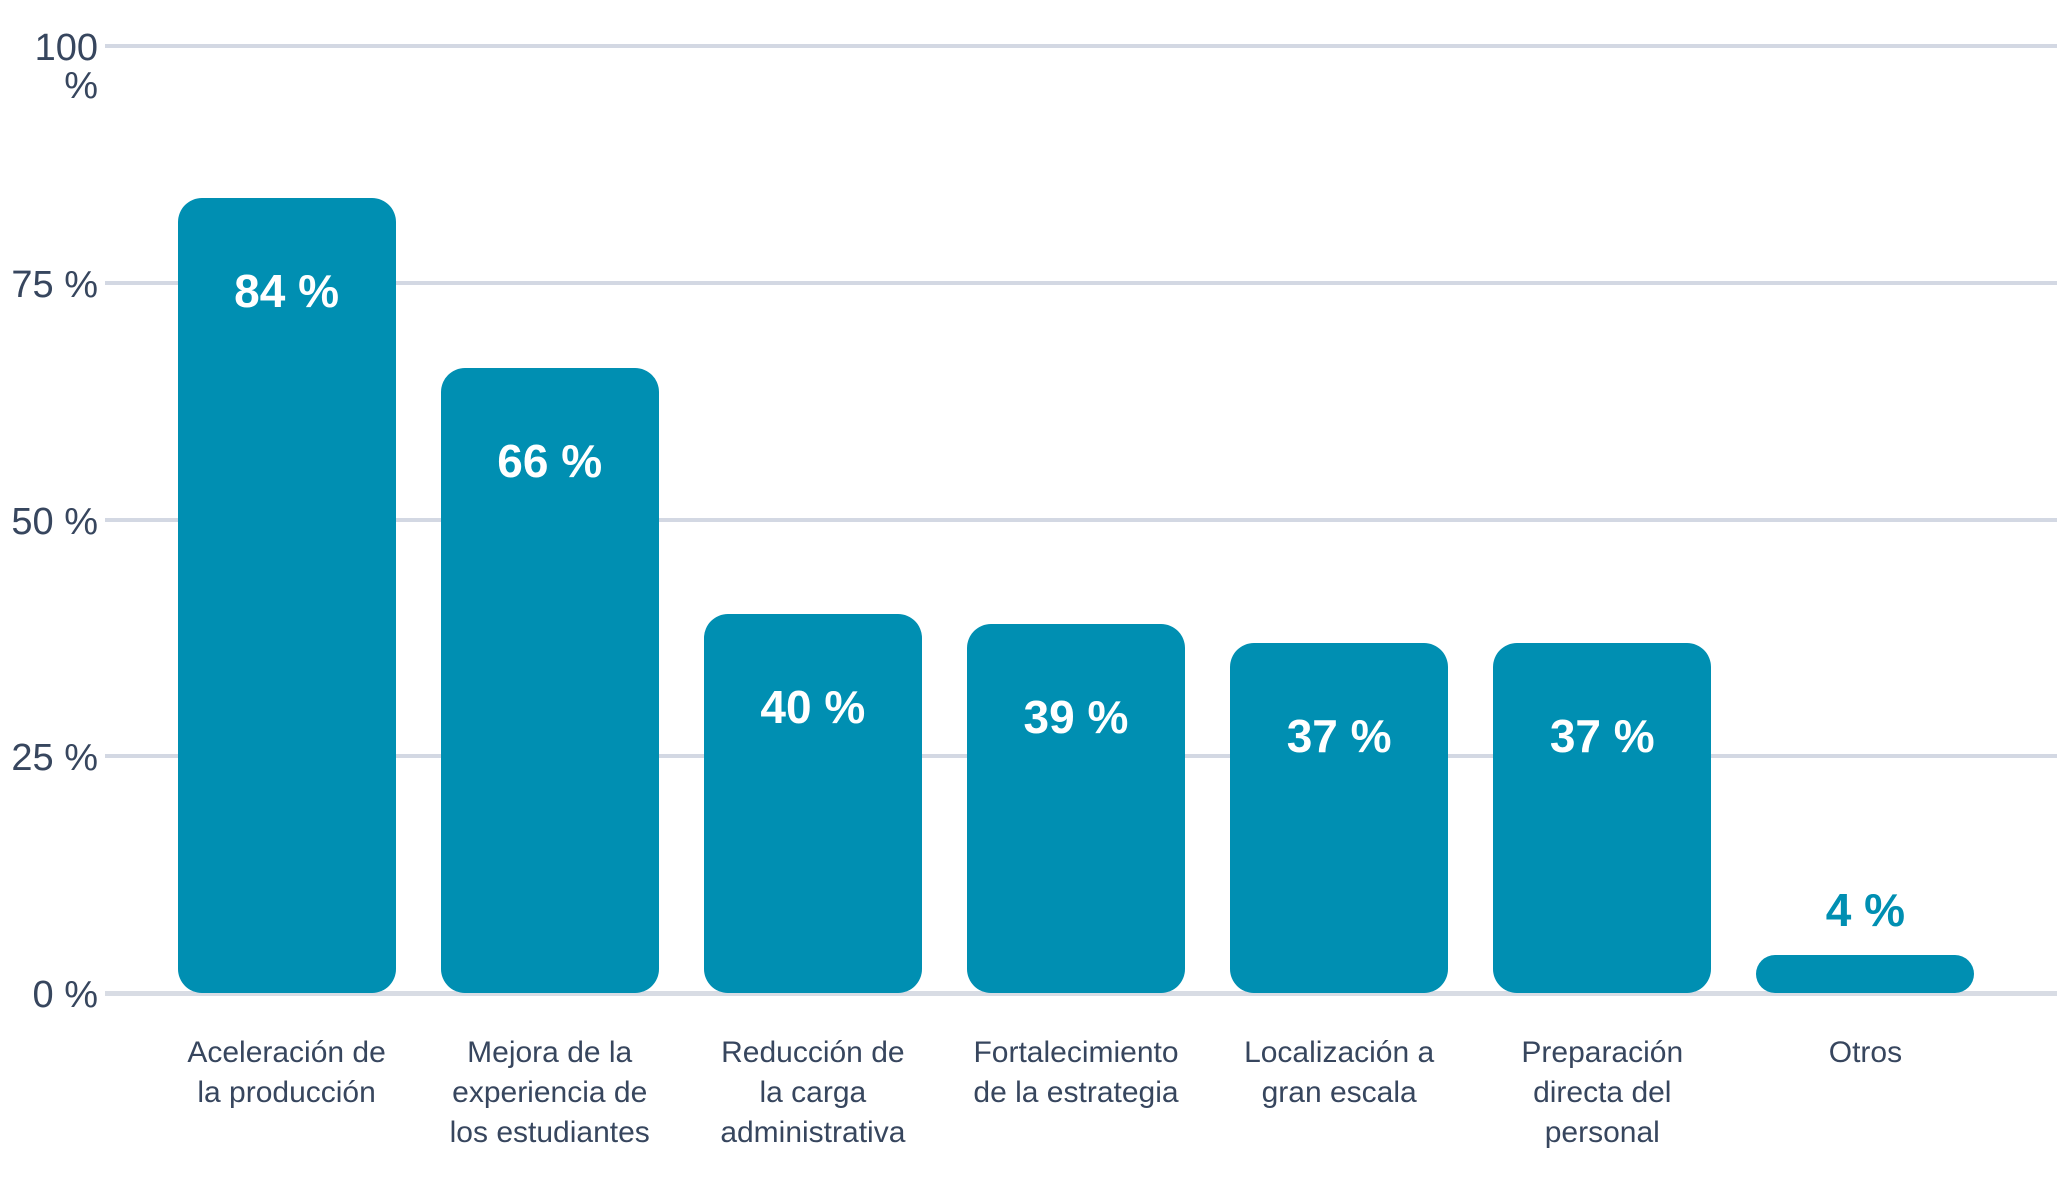  Describe the element at coordinates (1075, 808) in the screenshot. I see `bar: 39 %` at that location.